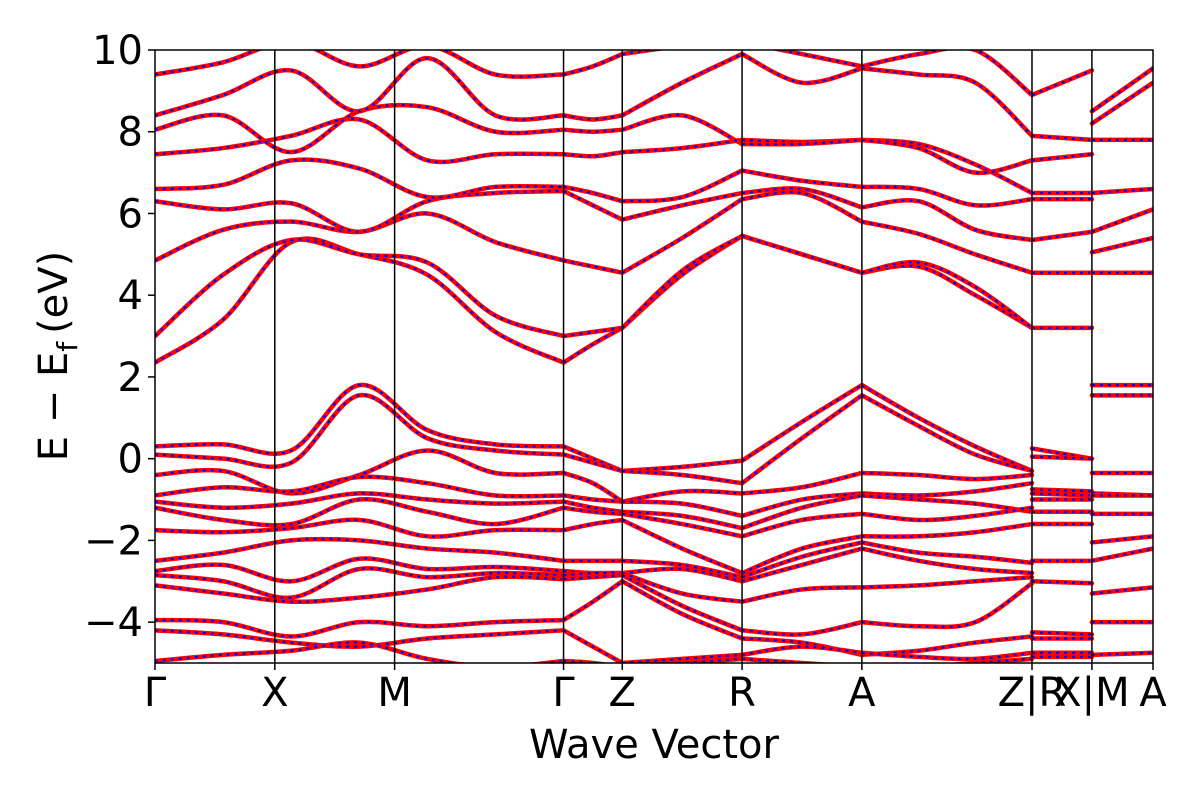  Describe the element at coordinates (117, 51) in the screenshot. I see `y-tick-label: 10` at that location.